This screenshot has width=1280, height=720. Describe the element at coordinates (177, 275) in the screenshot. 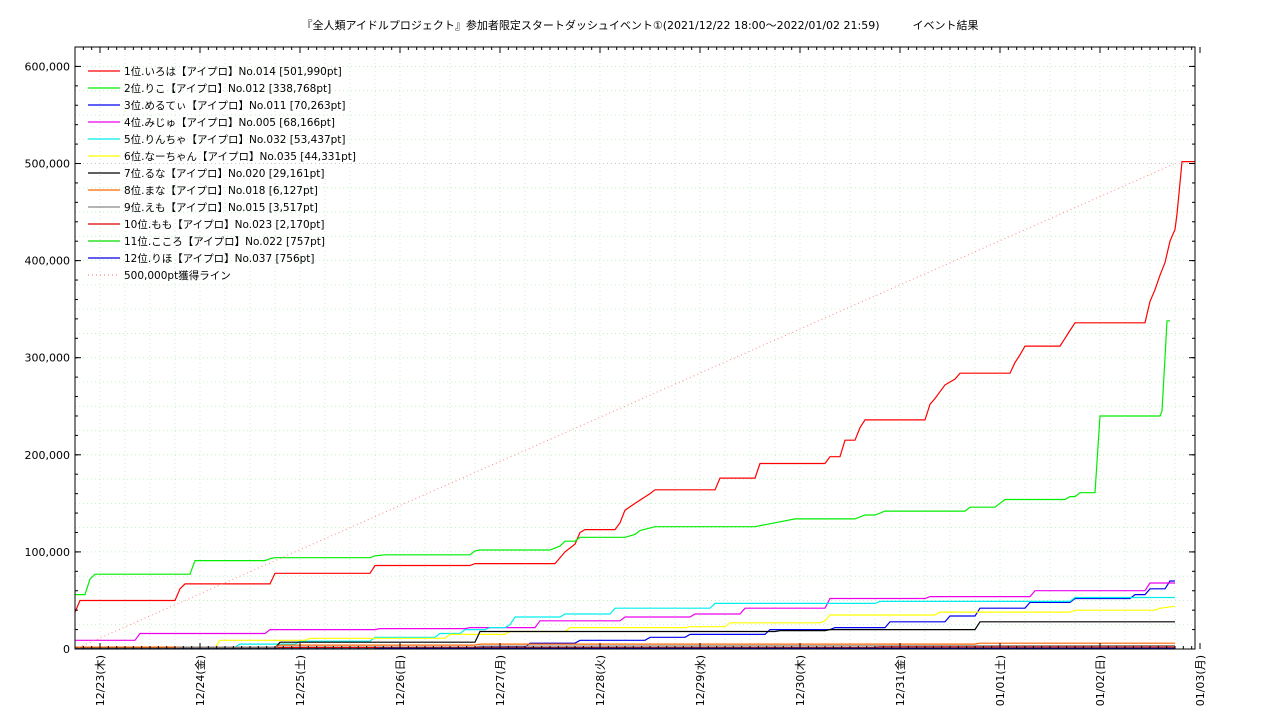

I see `legend-label-13: 500,000pt獲得ライン` at that location.